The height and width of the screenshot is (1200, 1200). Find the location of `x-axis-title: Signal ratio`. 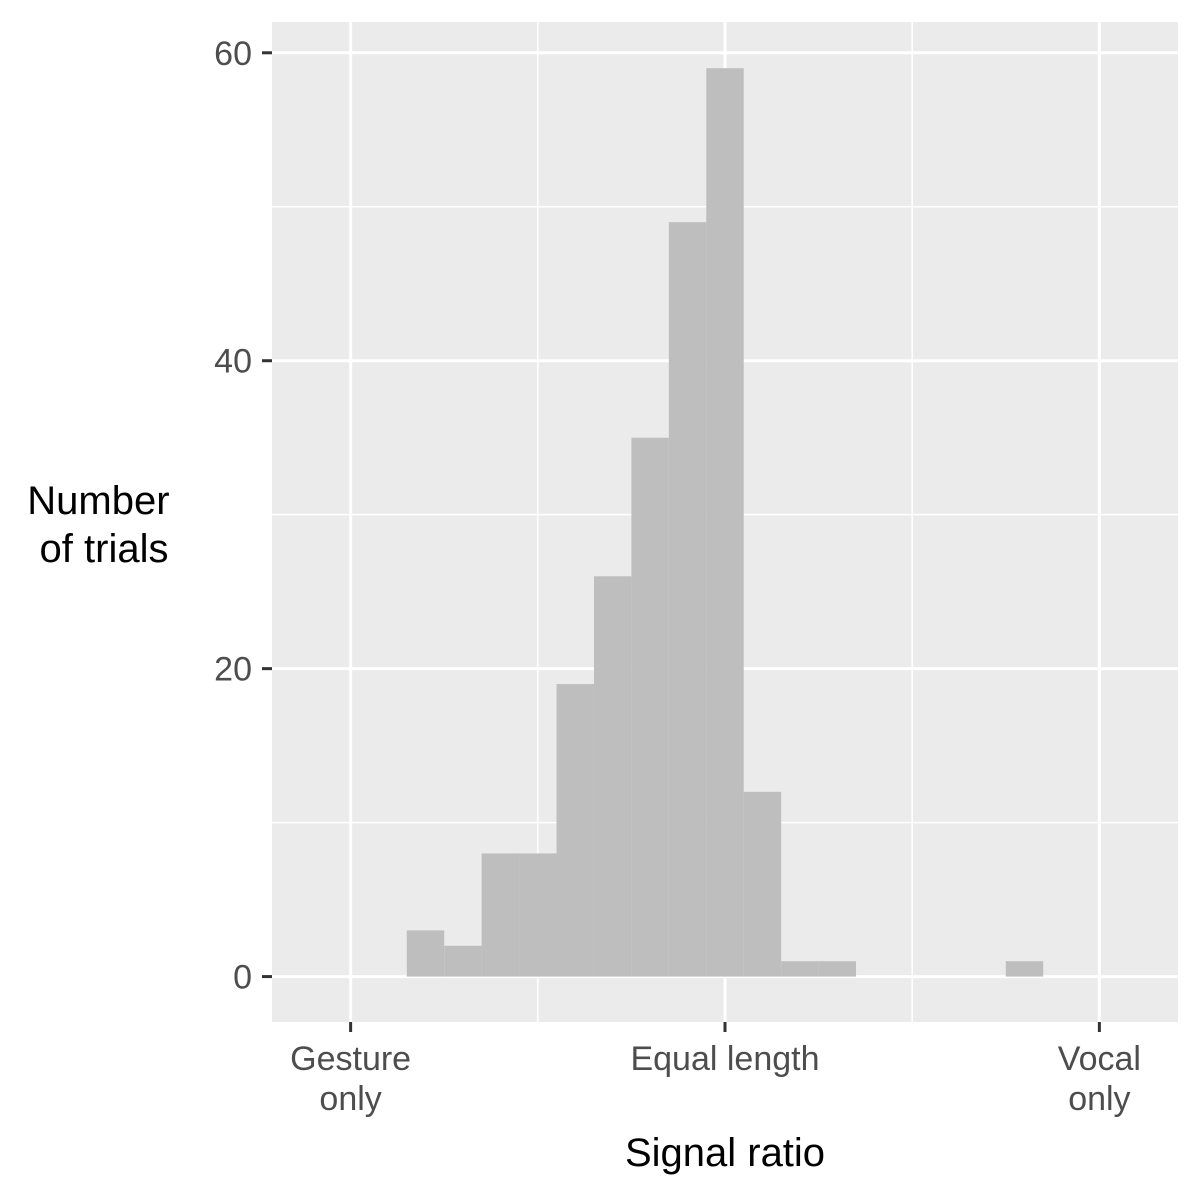

x-axis-title: Signal ratio is located at coordinates (725, 1153).